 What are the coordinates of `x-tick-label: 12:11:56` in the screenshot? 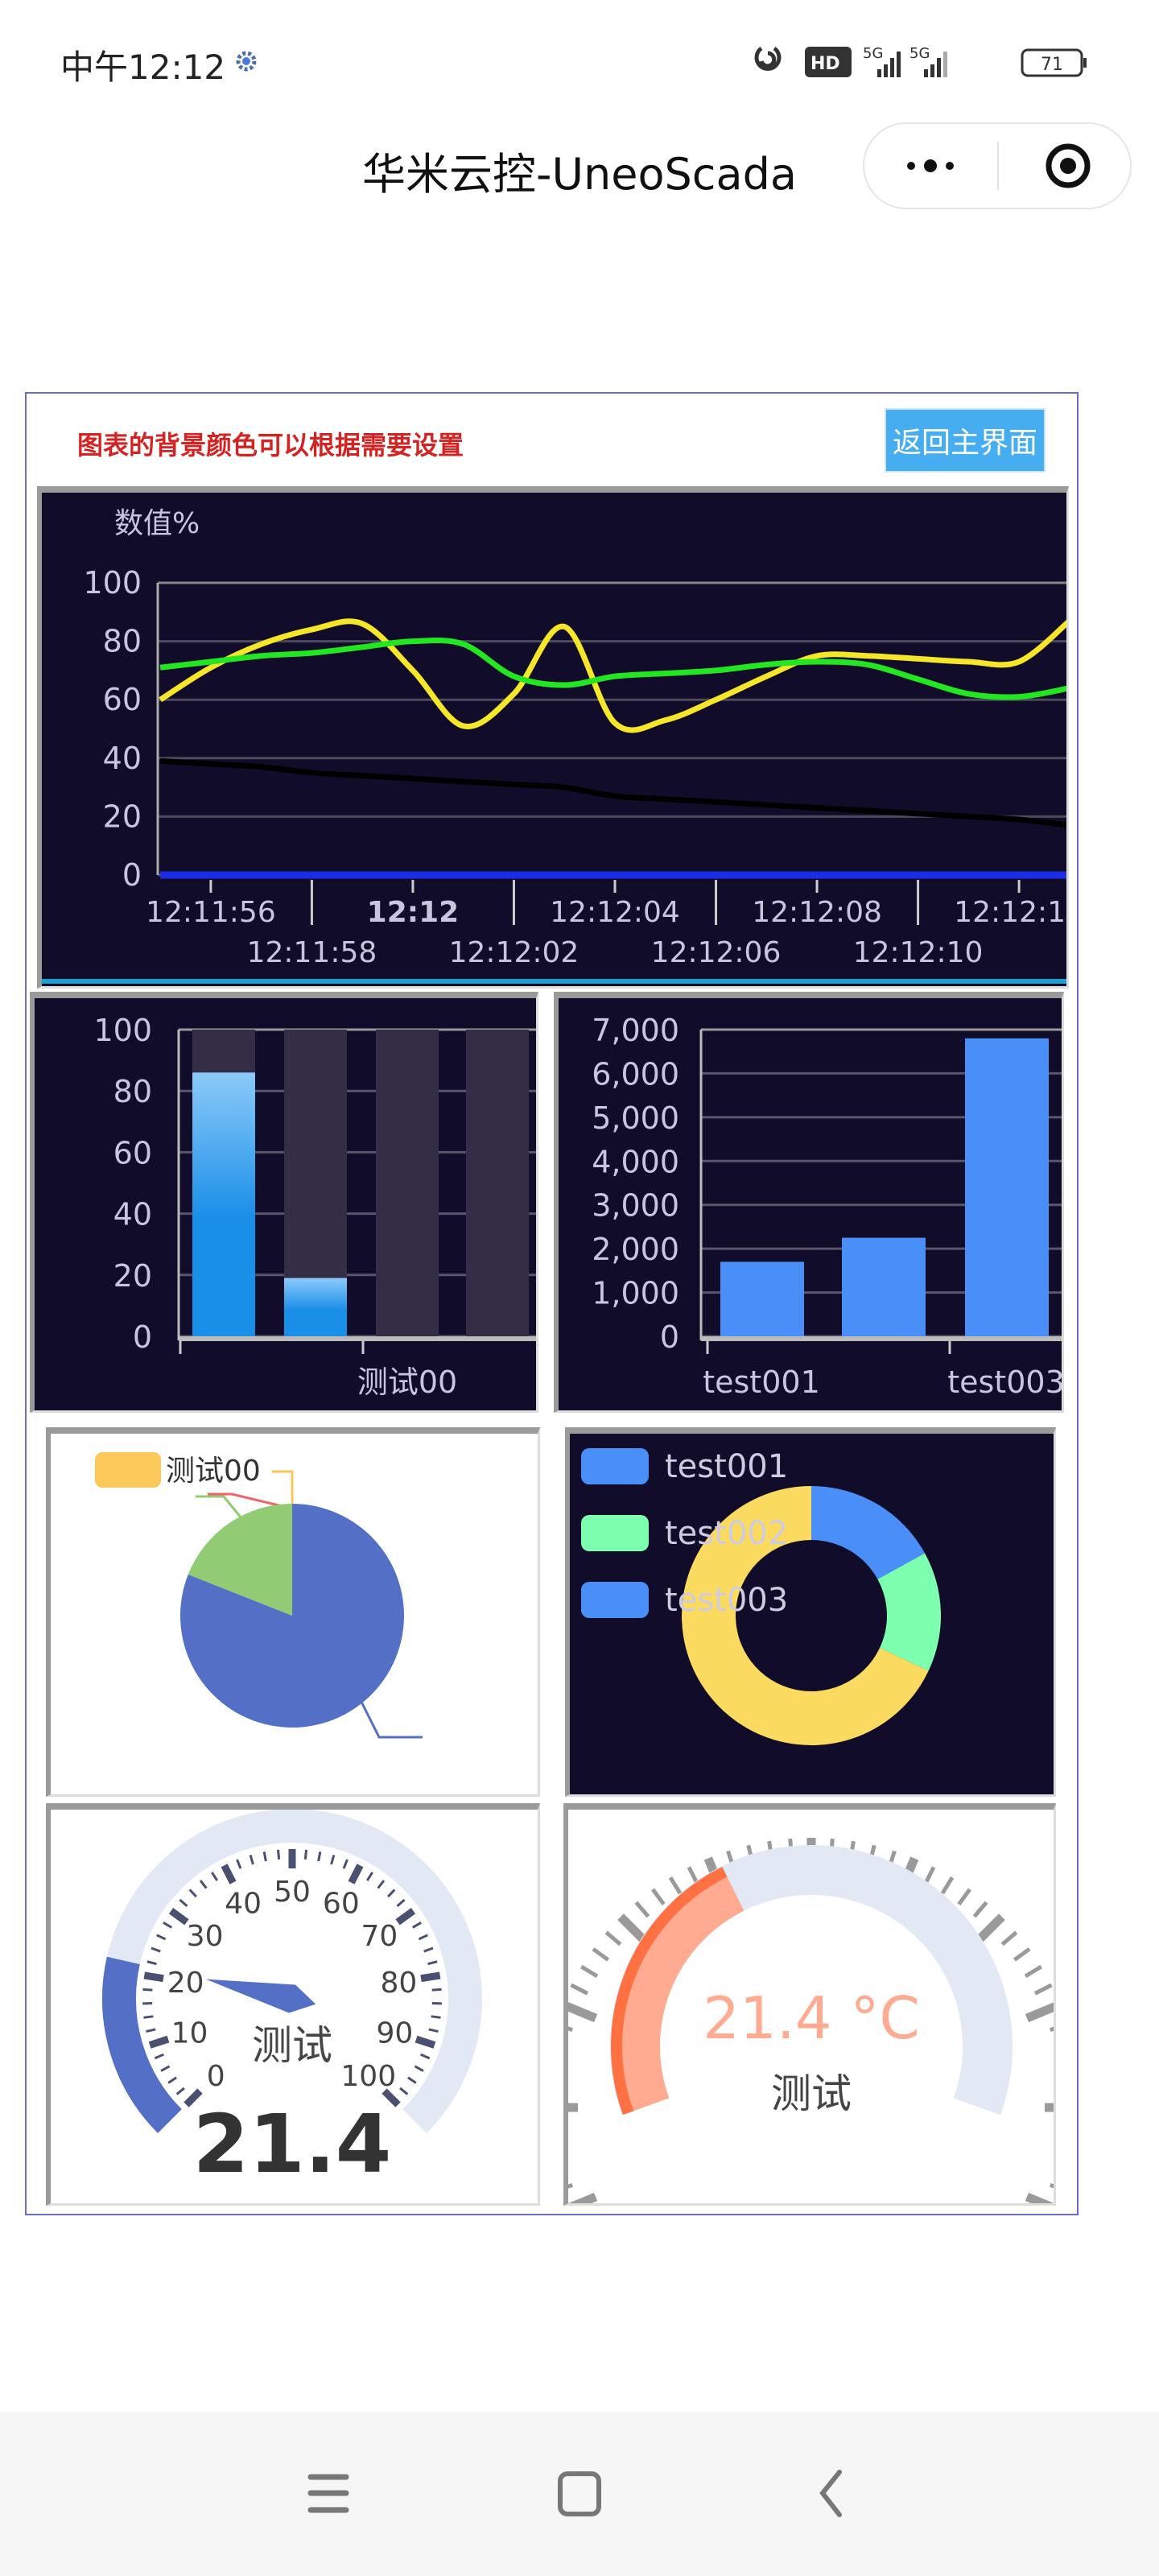 It's located at (211, 912).